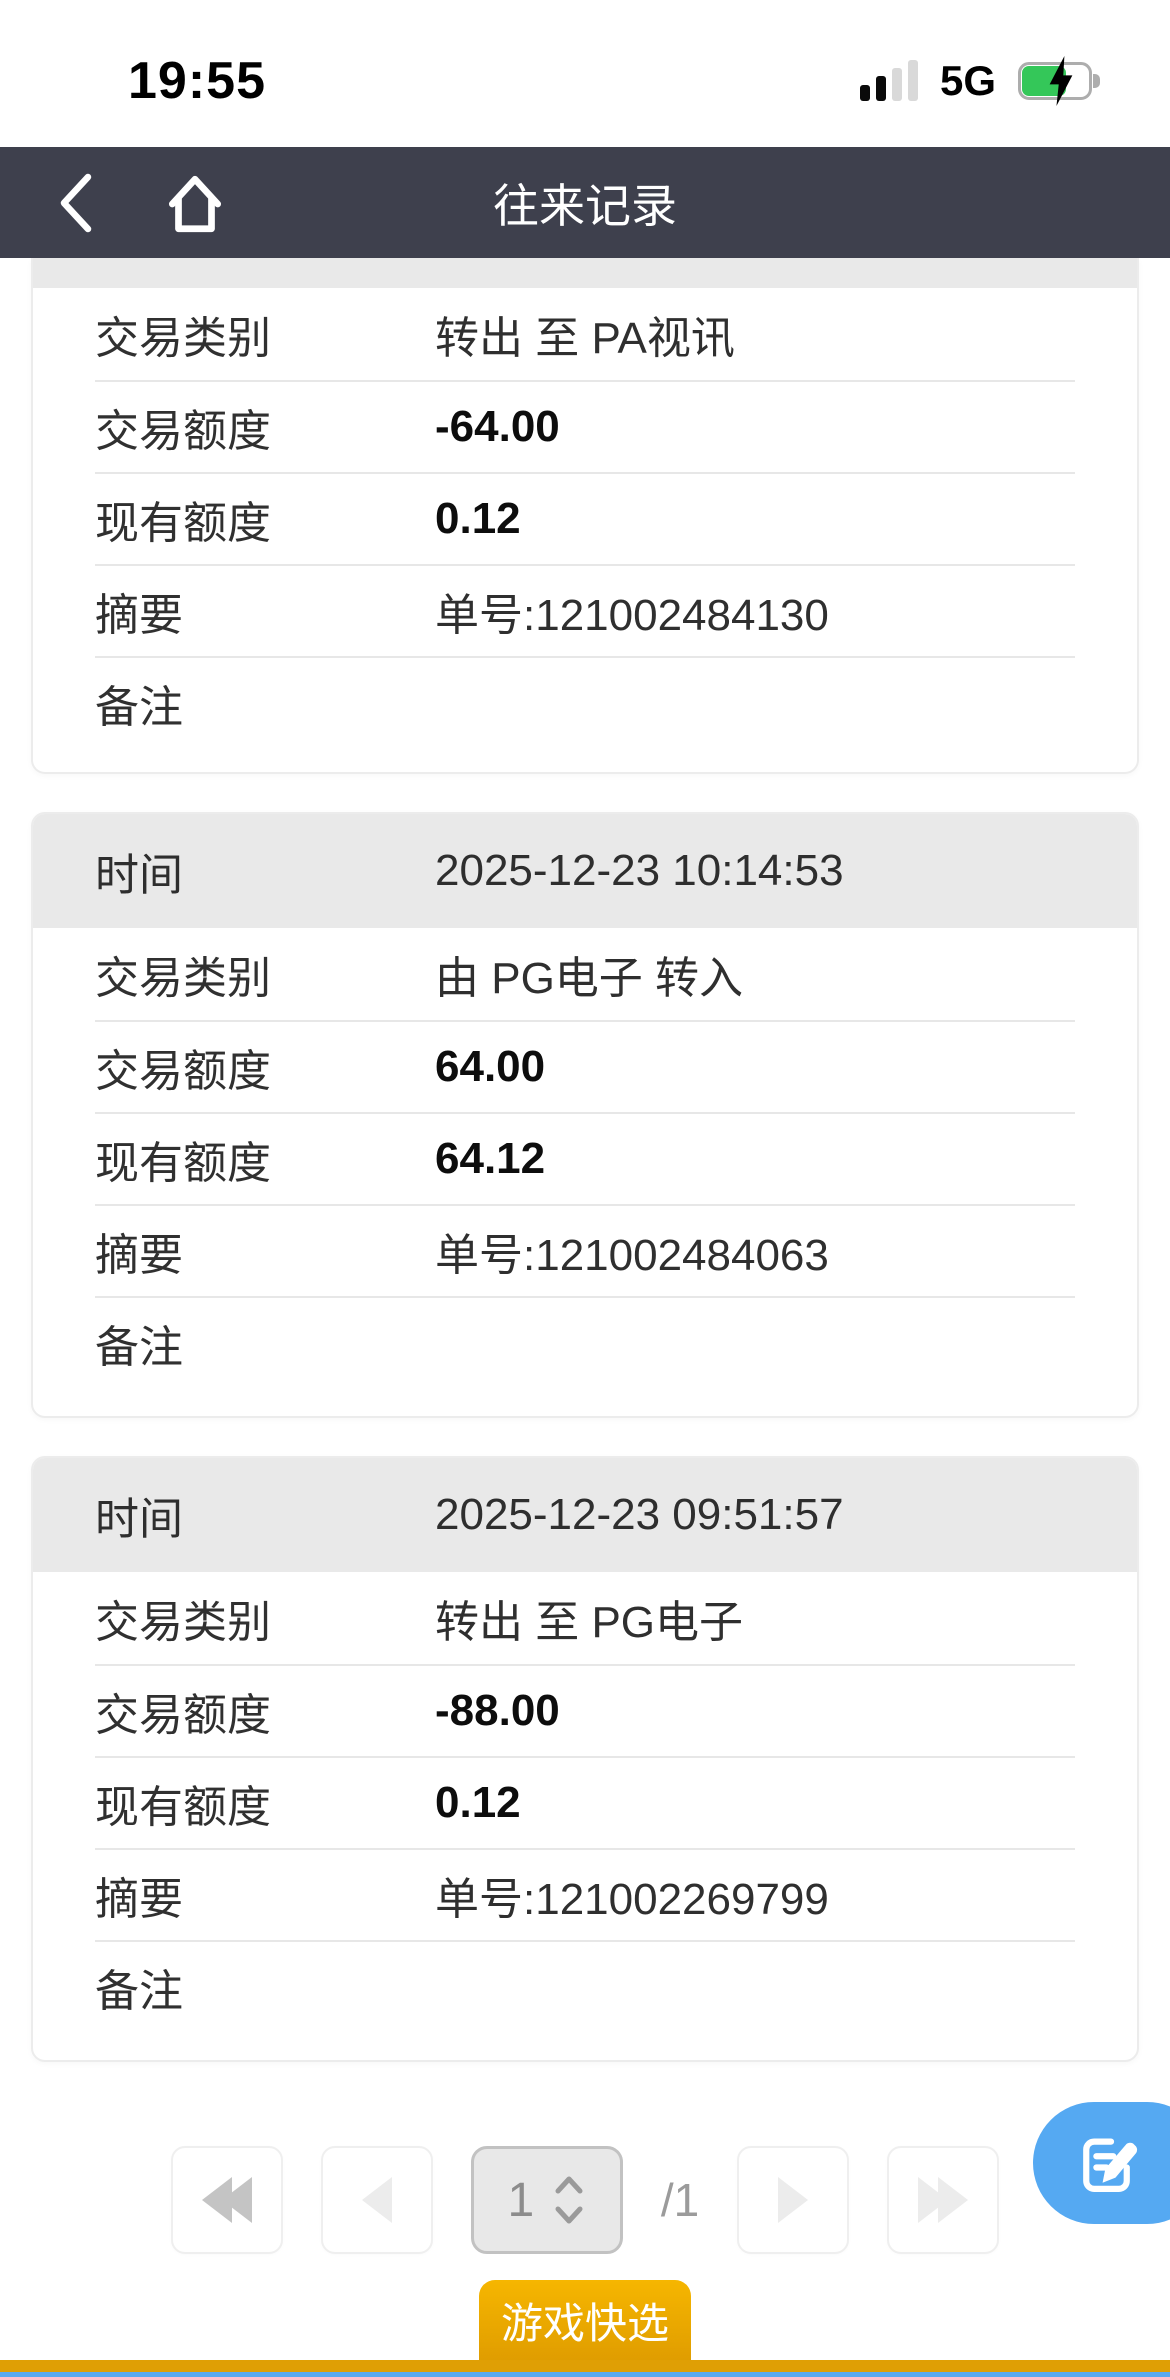  I want to click on record-row-balance: 现有额度 64.12, so click(585, 1158).